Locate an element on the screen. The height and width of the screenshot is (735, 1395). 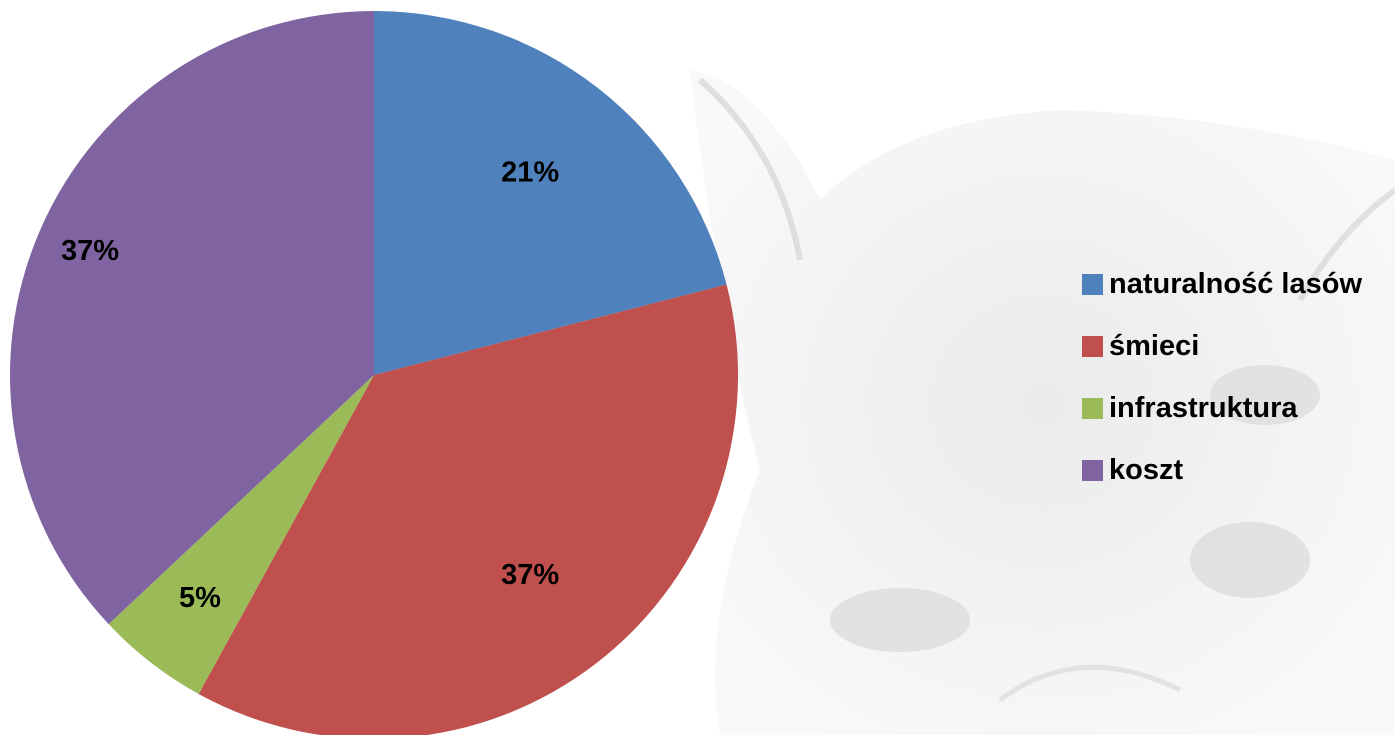
legend-label-smieci: śmieci is located at coordinates (1154, 345).